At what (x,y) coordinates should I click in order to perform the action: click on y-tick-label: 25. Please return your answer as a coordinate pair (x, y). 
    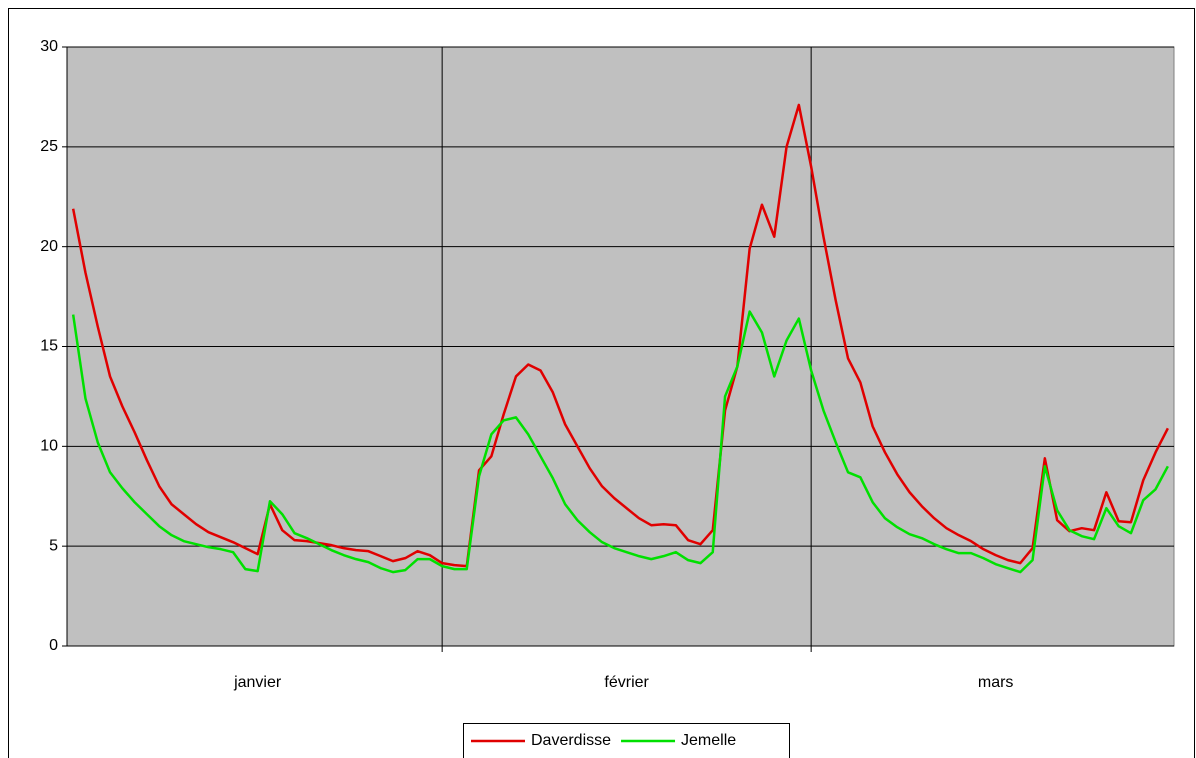
    Looking at the image, I should click on (49, 146).